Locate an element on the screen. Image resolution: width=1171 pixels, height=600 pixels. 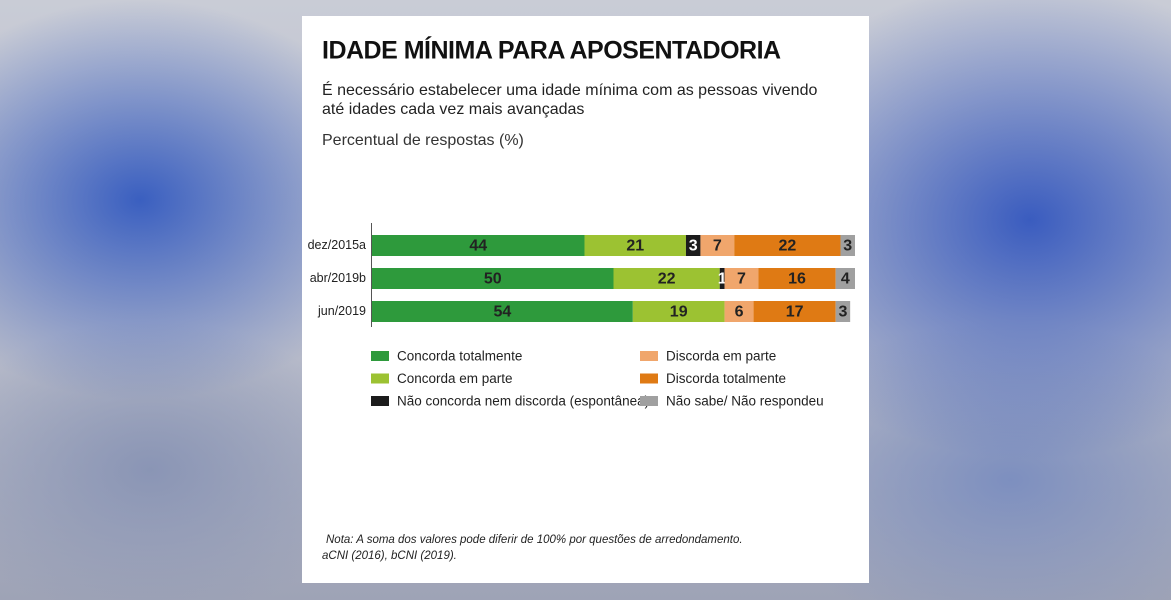
value-label: 21 is located at coordinates (635, 246).